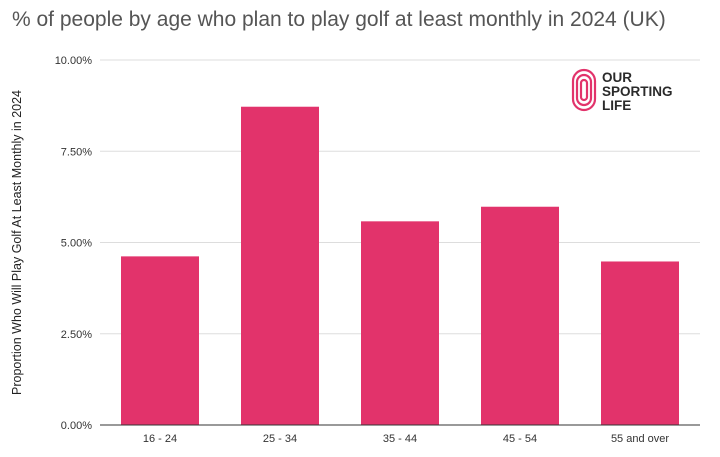 The width and height of the screenshot is (720, 457). I want to click on x-tick-label: 55 and over, so click(640, 439).